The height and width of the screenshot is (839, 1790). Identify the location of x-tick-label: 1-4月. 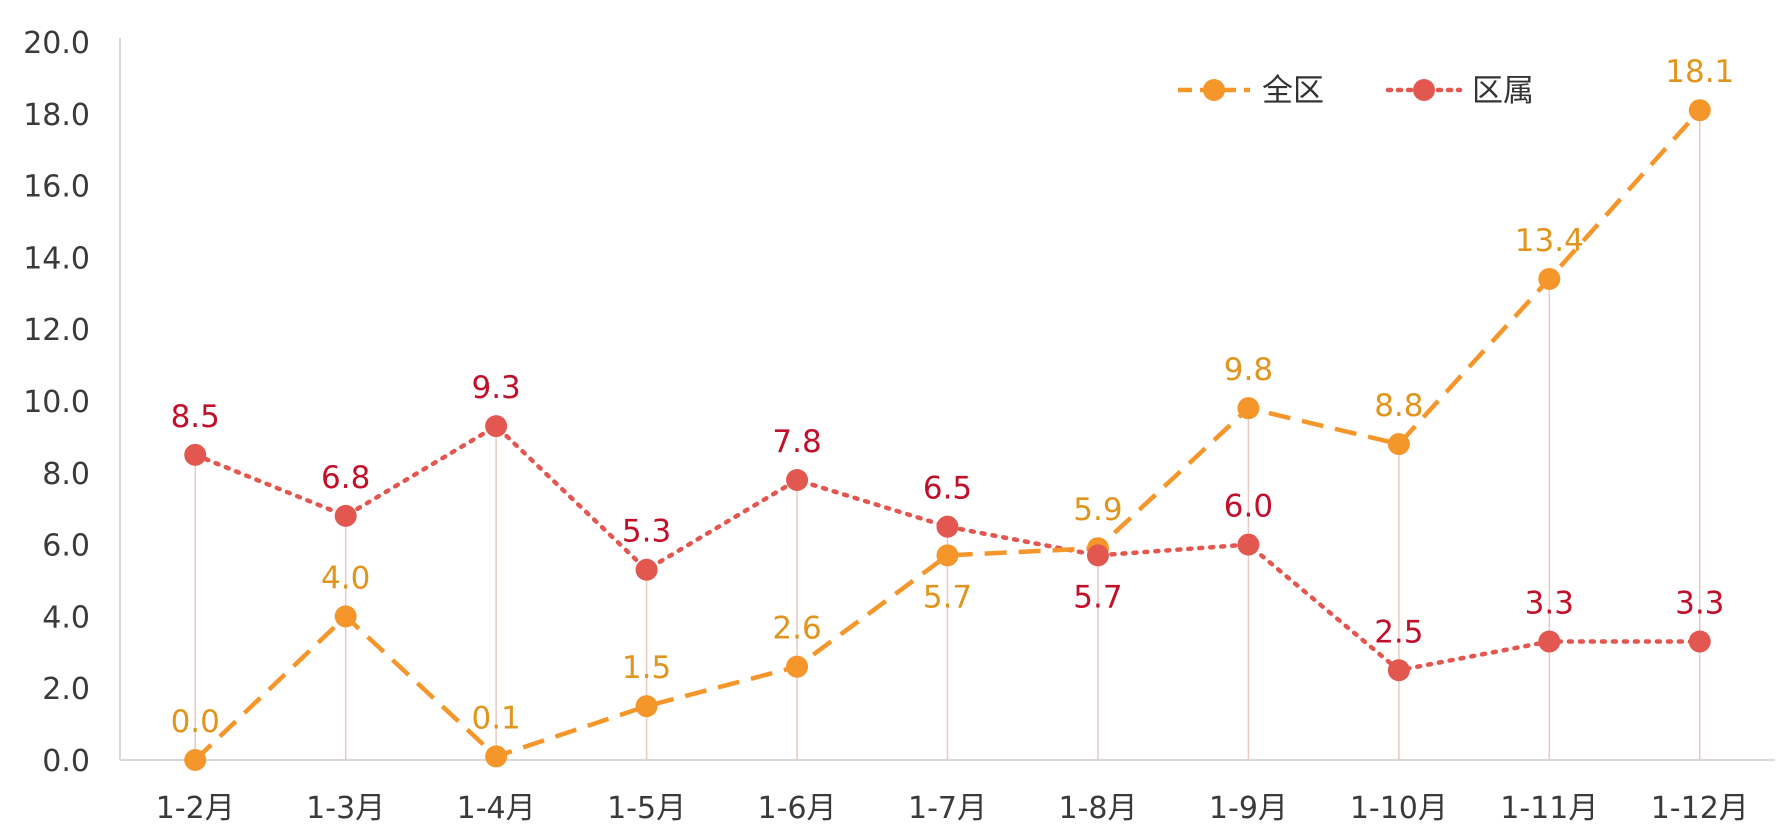
(496, 808).